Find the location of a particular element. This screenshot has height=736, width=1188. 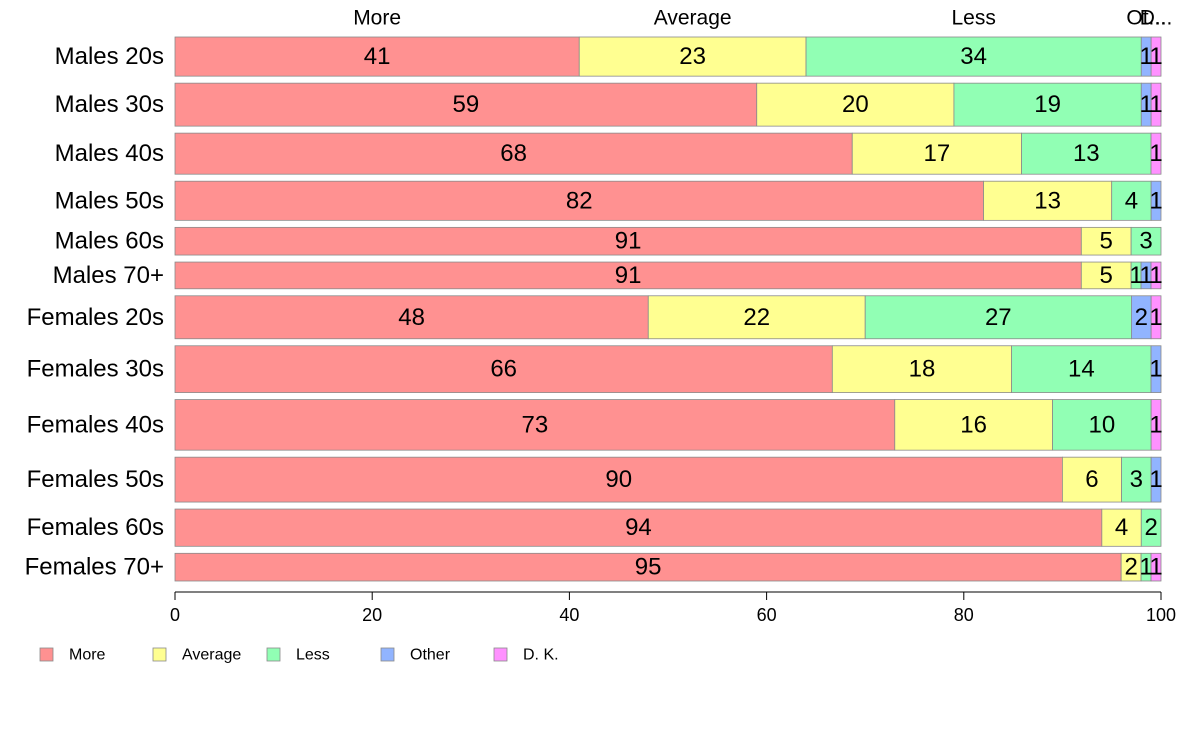

segment-value-label: 20 is located at coordinates (855, 104).